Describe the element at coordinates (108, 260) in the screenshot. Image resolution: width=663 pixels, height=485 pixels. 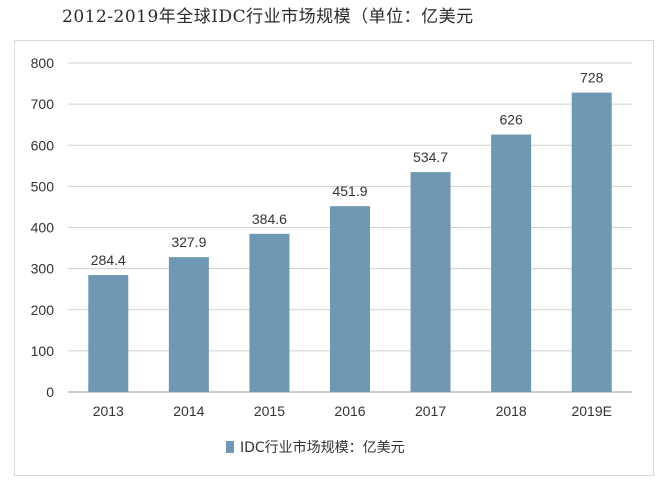
I see `data-label: 284.4` at that location.